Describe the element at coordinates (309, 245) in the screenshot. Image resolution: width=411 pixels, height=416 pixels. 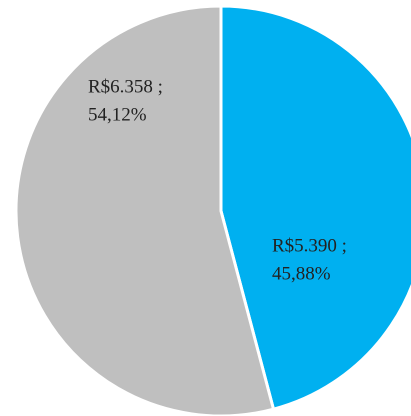
I see `data-label: R$5.390 ;` at that location.